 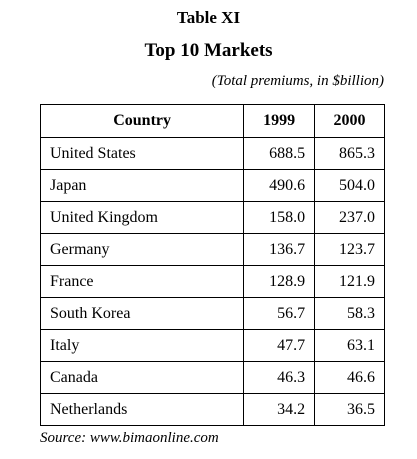 I want to click on value-cell: 158.0, so click(x=279, y=217).